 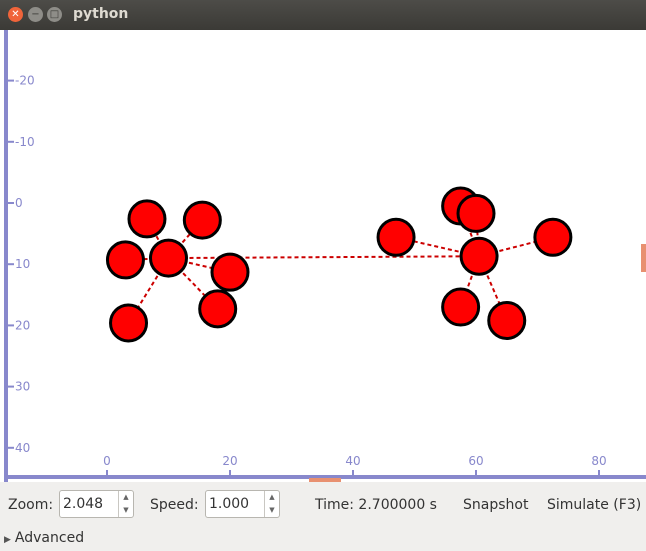 I want to click on window-title: python, so click(x=101, y=14).